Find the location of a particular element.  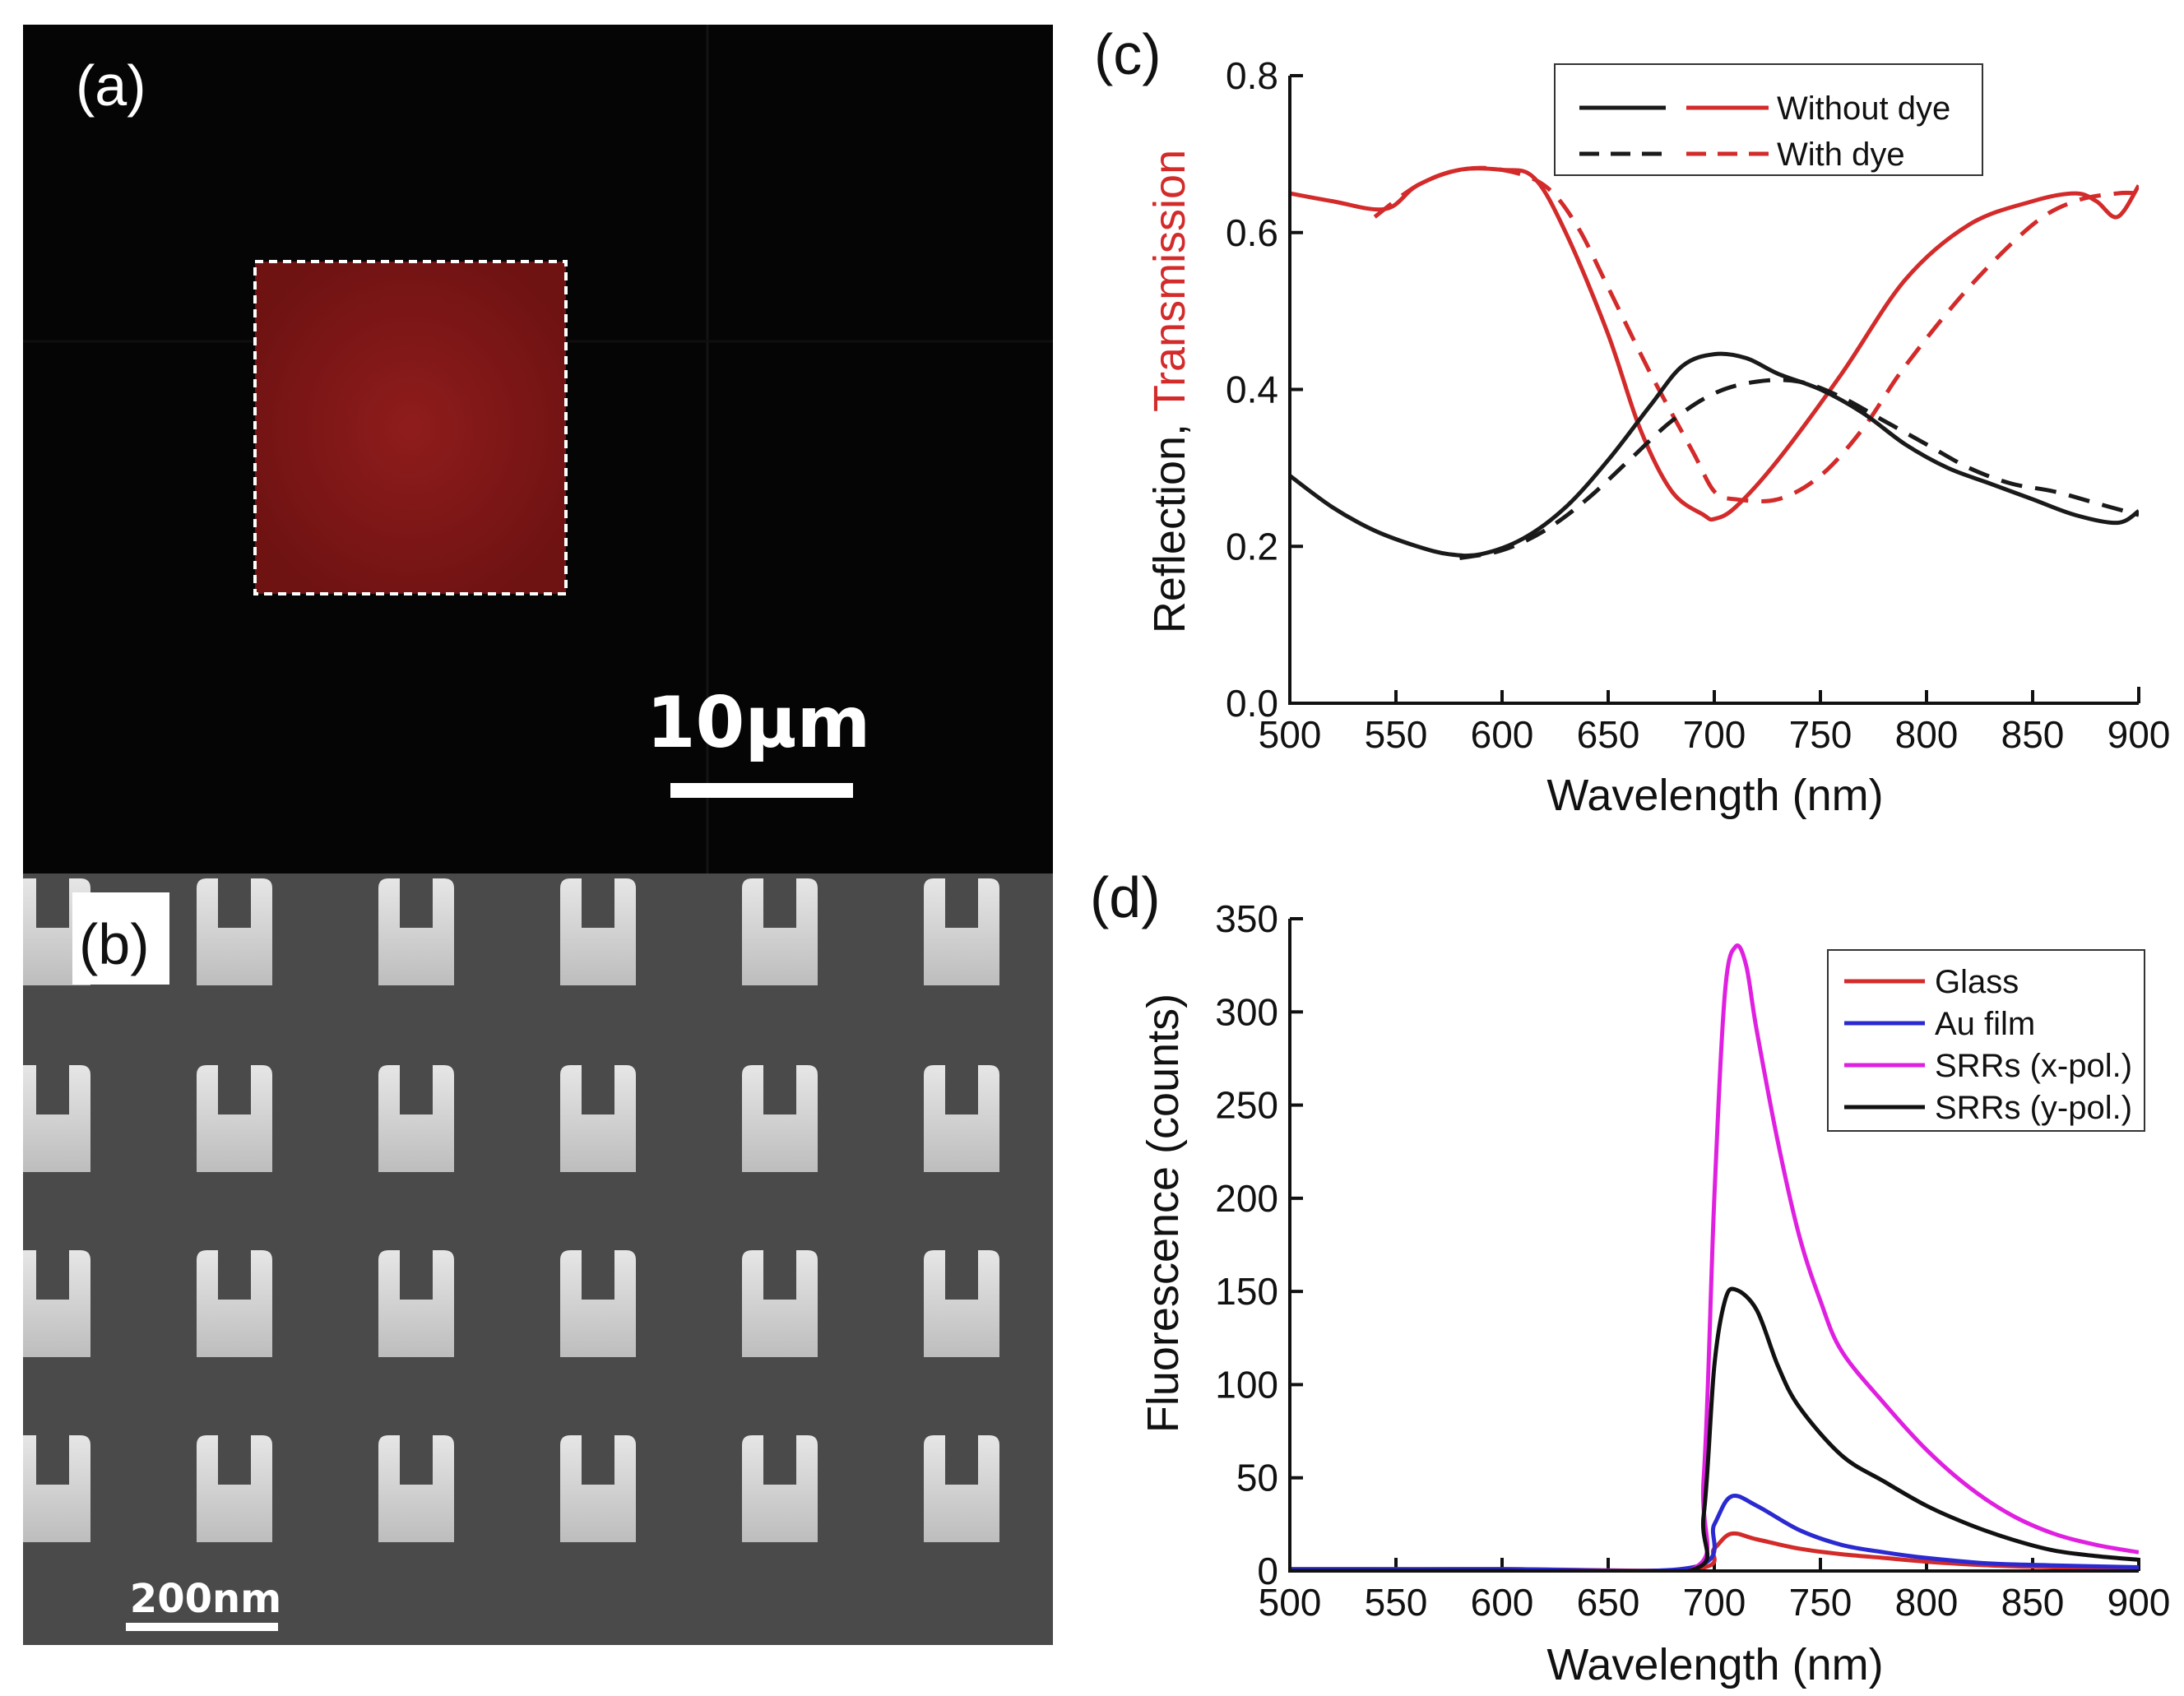

series-line-reflection-with-dye is located at coordinates (1798, 470).